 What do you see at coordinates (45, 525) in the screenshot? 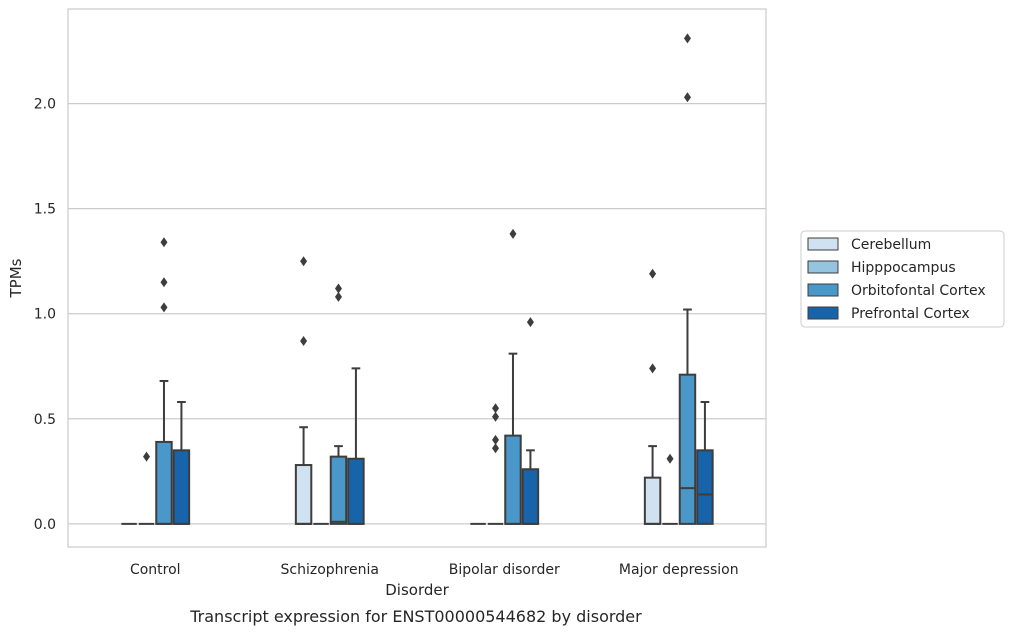
I see `y-tick-label: 0.0` at bounding box center [45, 525].